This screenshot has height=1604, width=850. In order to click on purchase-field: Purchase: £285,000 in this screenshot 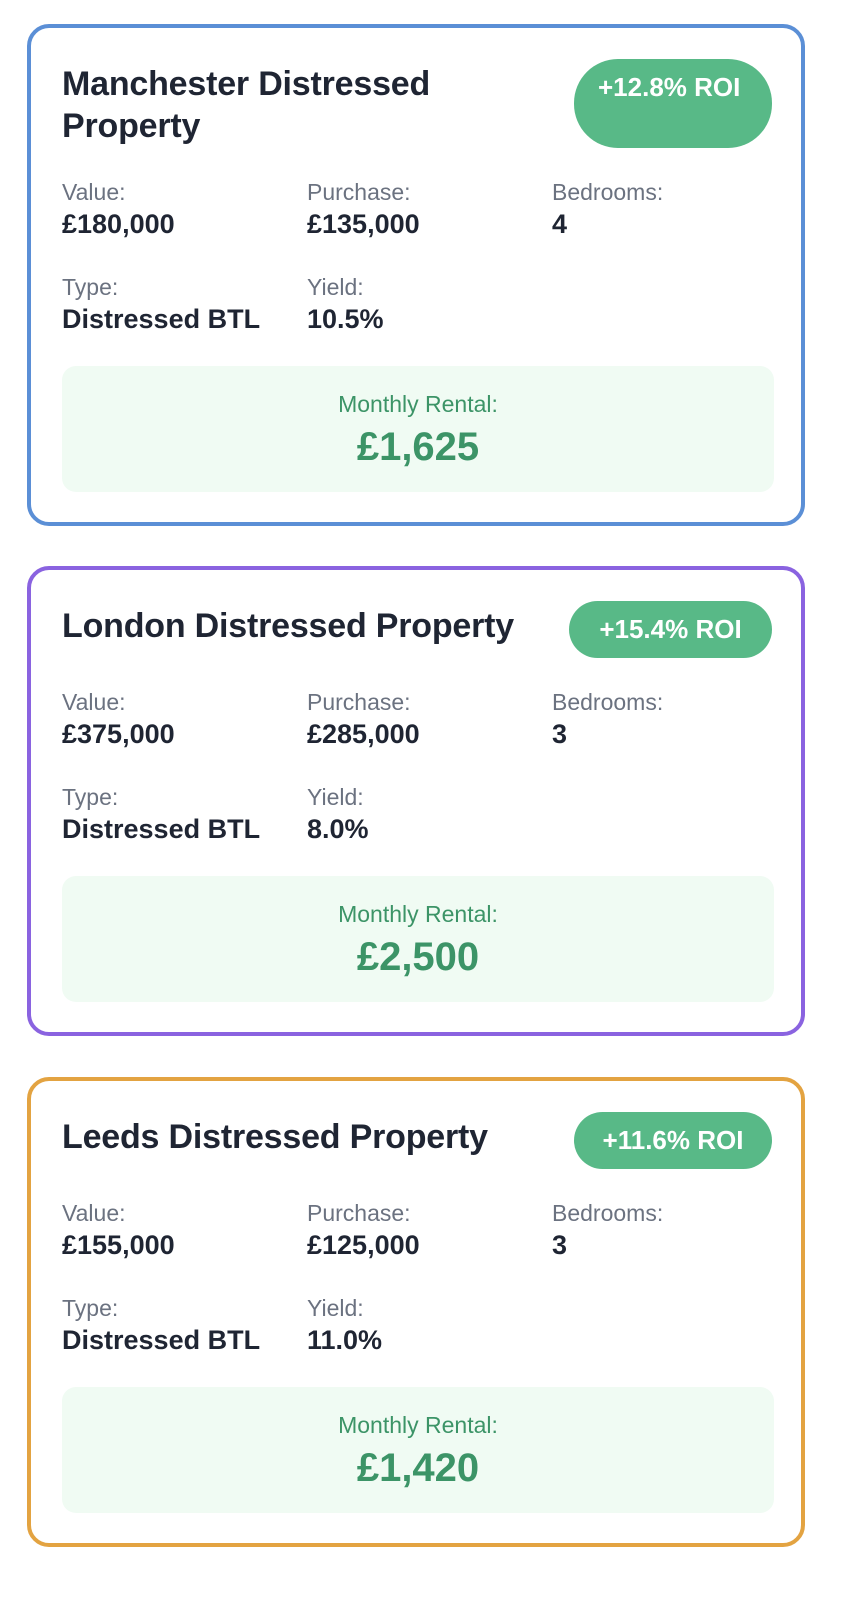, I will do `click(422, 720)`.